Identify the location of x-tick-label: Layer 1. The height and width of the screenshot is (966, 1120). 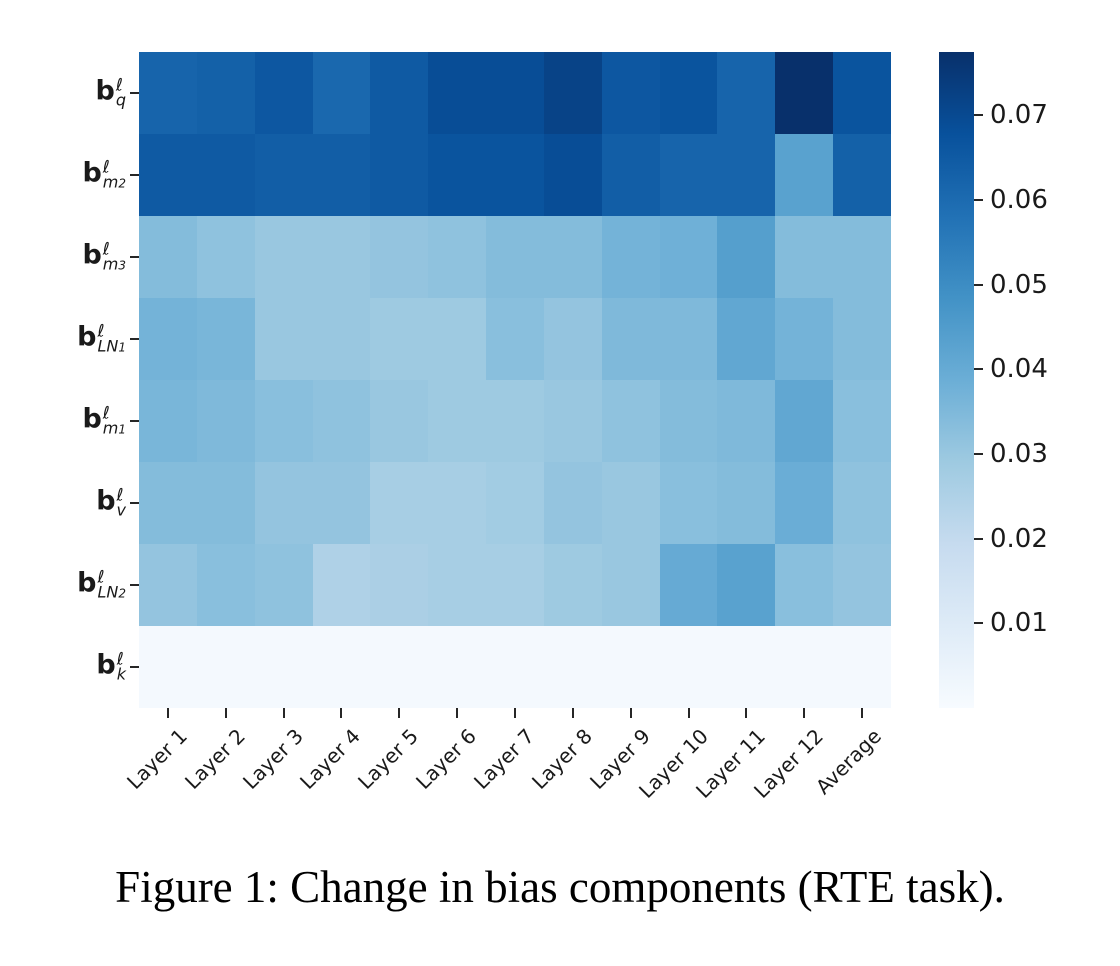
(156, 759).